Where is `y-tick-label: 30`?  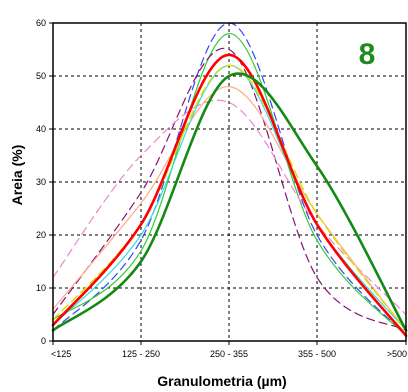
y-tick-label: 30 is located at coordinates (41, 182).